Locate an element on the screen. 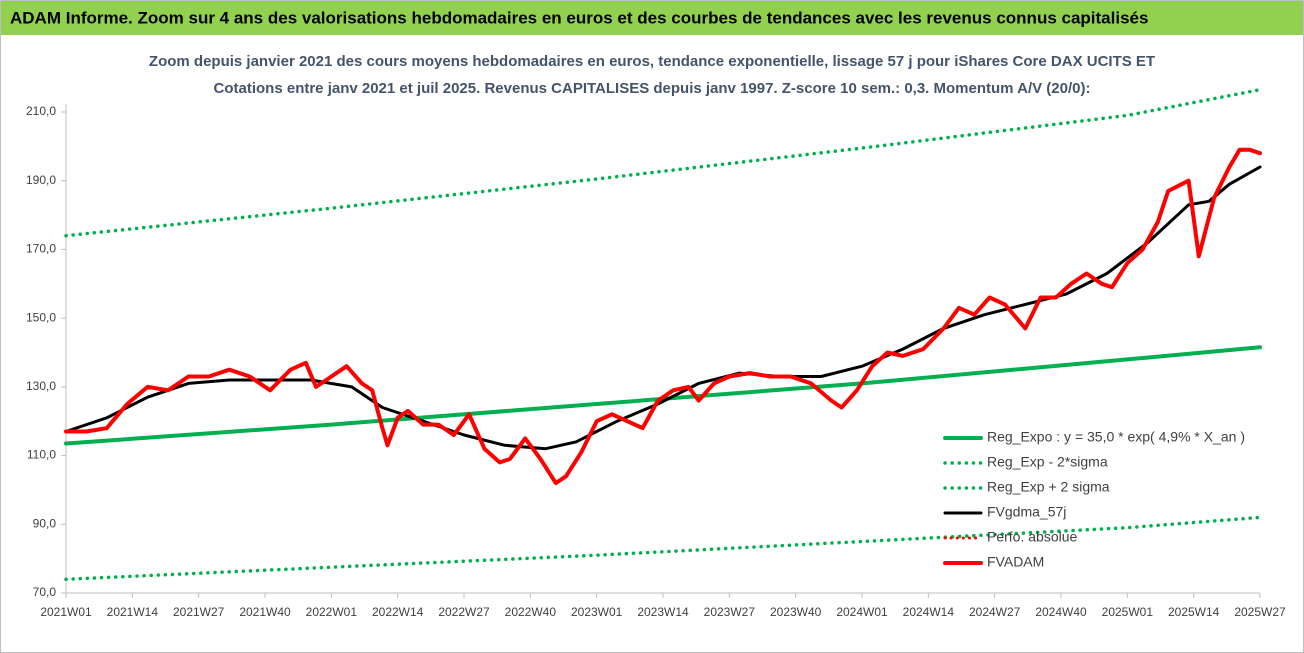  x-tick-label: 2023W14 is located at coordinates (663, 612).